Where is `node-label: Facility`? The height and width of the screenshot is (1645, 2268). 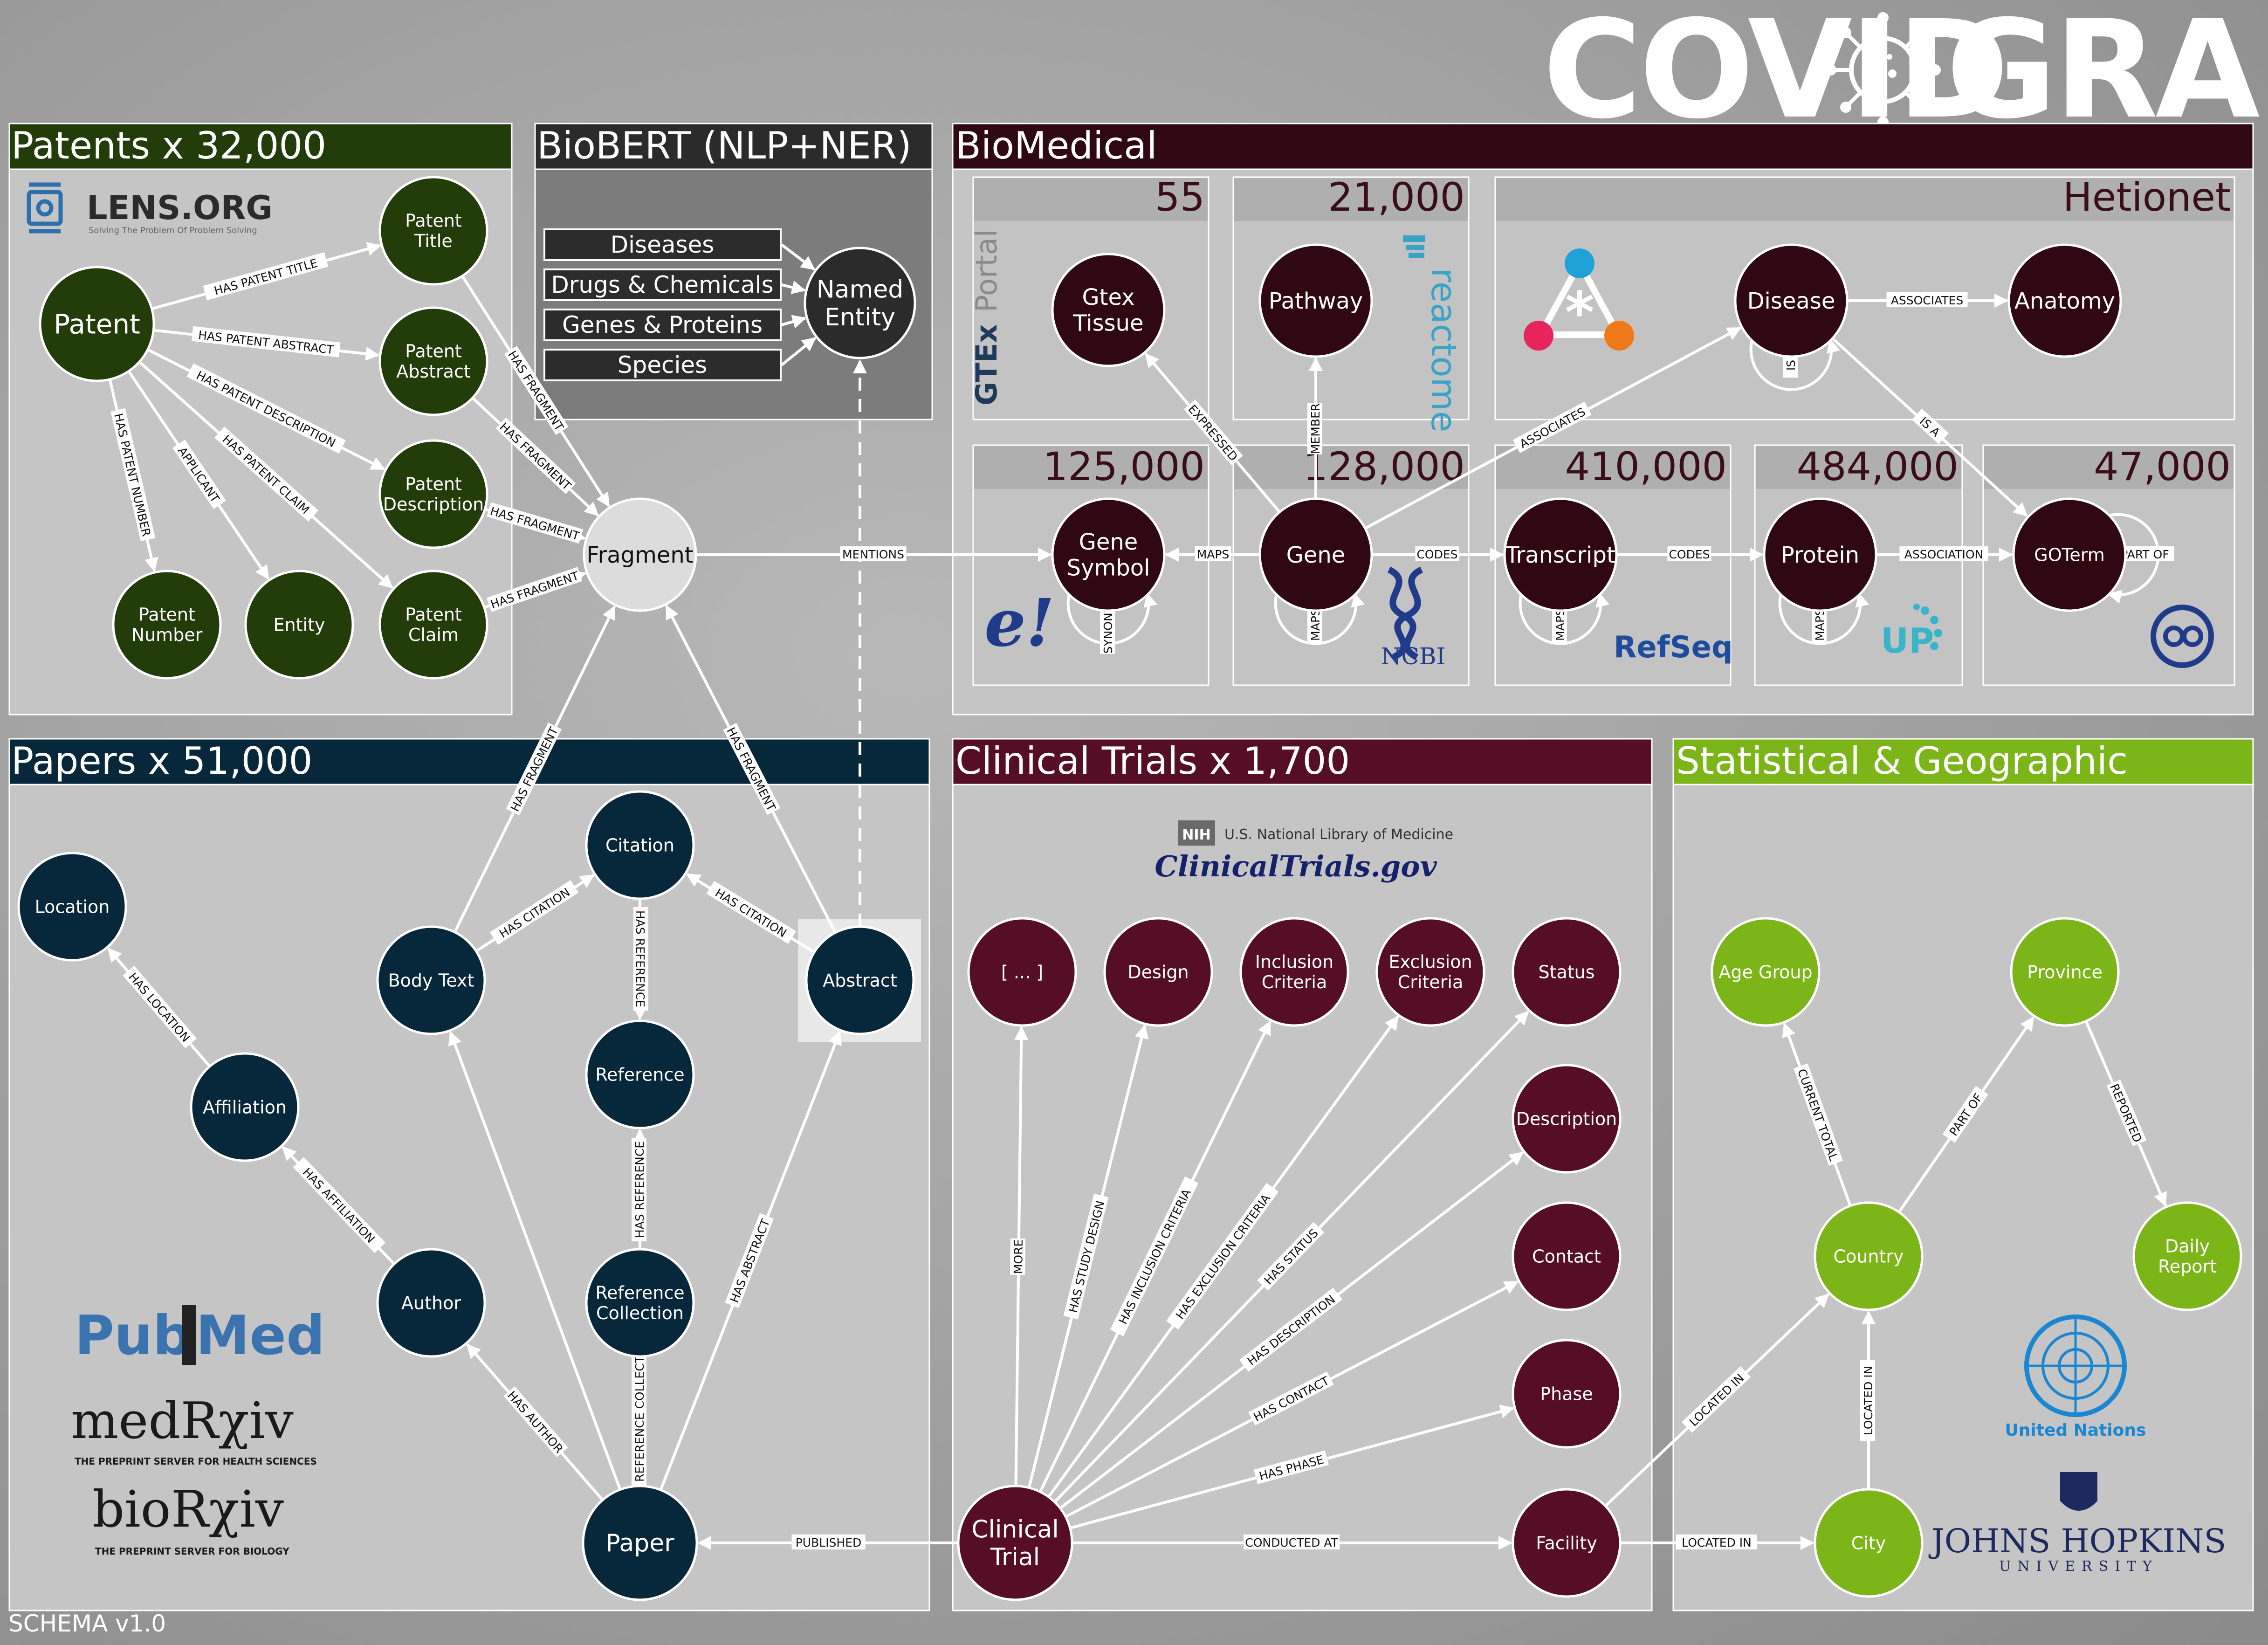 node-label: Facility is located at coordinates (1566, 1543).